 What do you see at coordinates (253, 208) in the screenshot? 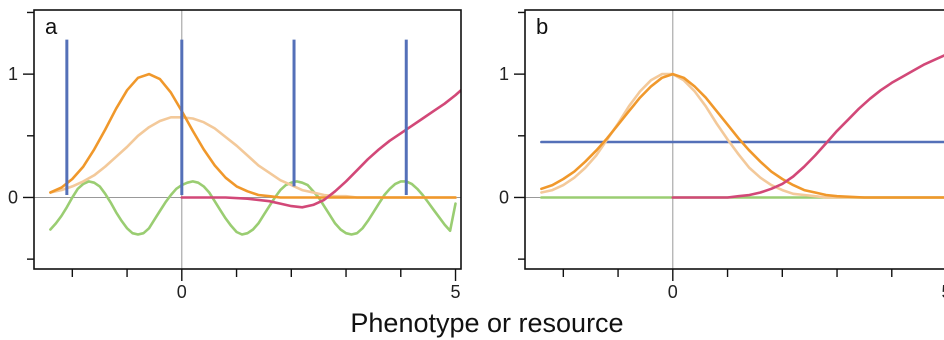
I see `series-line-green` at bounding box center [253, 208].